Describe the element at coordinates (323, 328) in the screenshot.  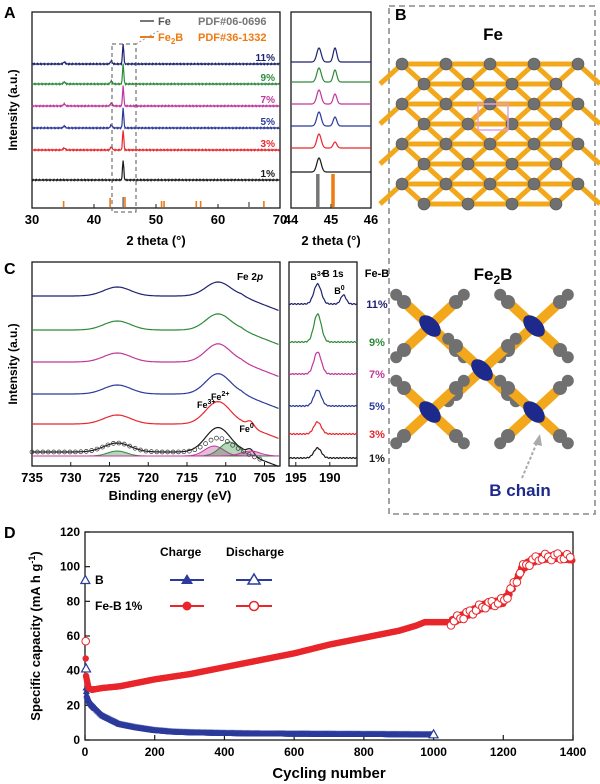
I see `c-zoom-series-9%` at that location.